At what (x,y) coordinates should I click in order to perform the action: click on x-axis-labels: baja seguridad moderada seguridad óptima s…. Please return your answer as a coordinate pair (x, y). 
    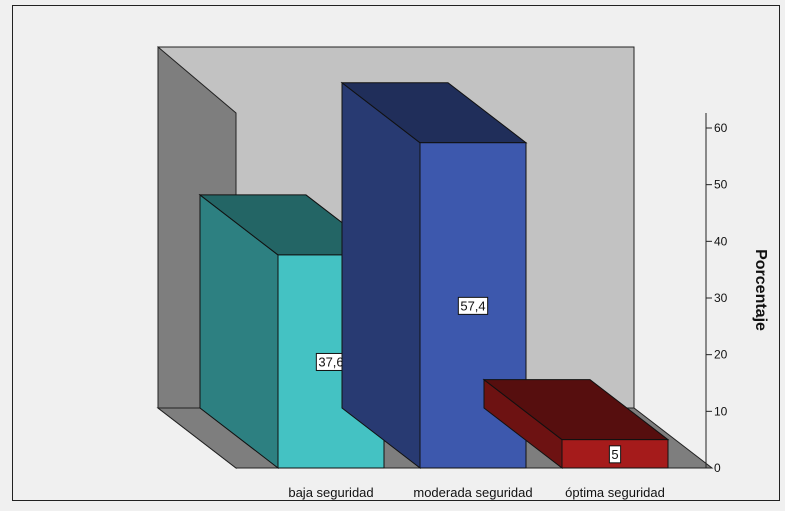
    Looking at the image, I should click on (476, 492).